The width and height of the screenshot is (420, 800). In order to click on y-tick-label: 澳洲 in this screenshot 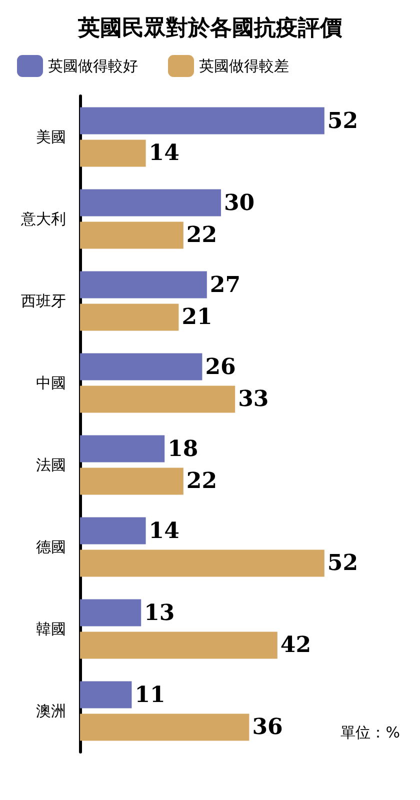, I will do `click(51, 711)`.